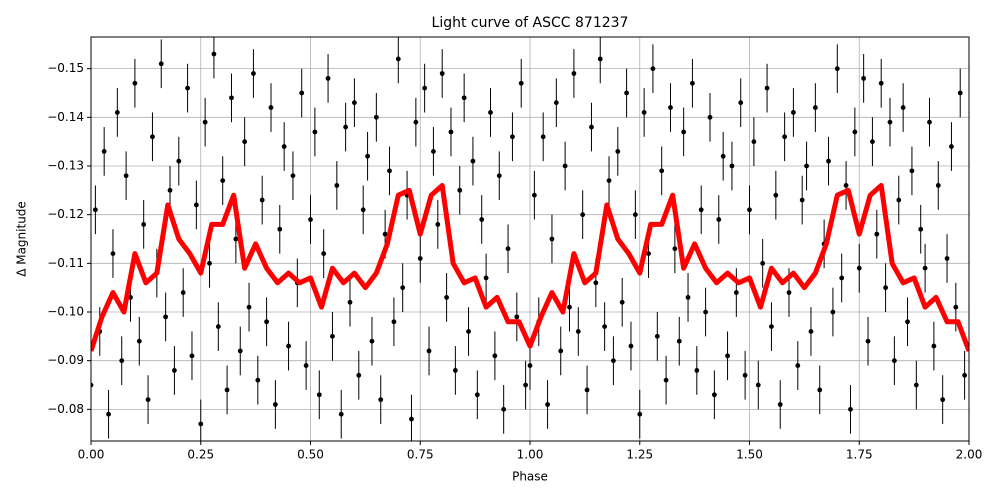 The height and width of the screenshot is (500, 1000). I want to click on y-tick-label: −0.13, so click(65, 165).